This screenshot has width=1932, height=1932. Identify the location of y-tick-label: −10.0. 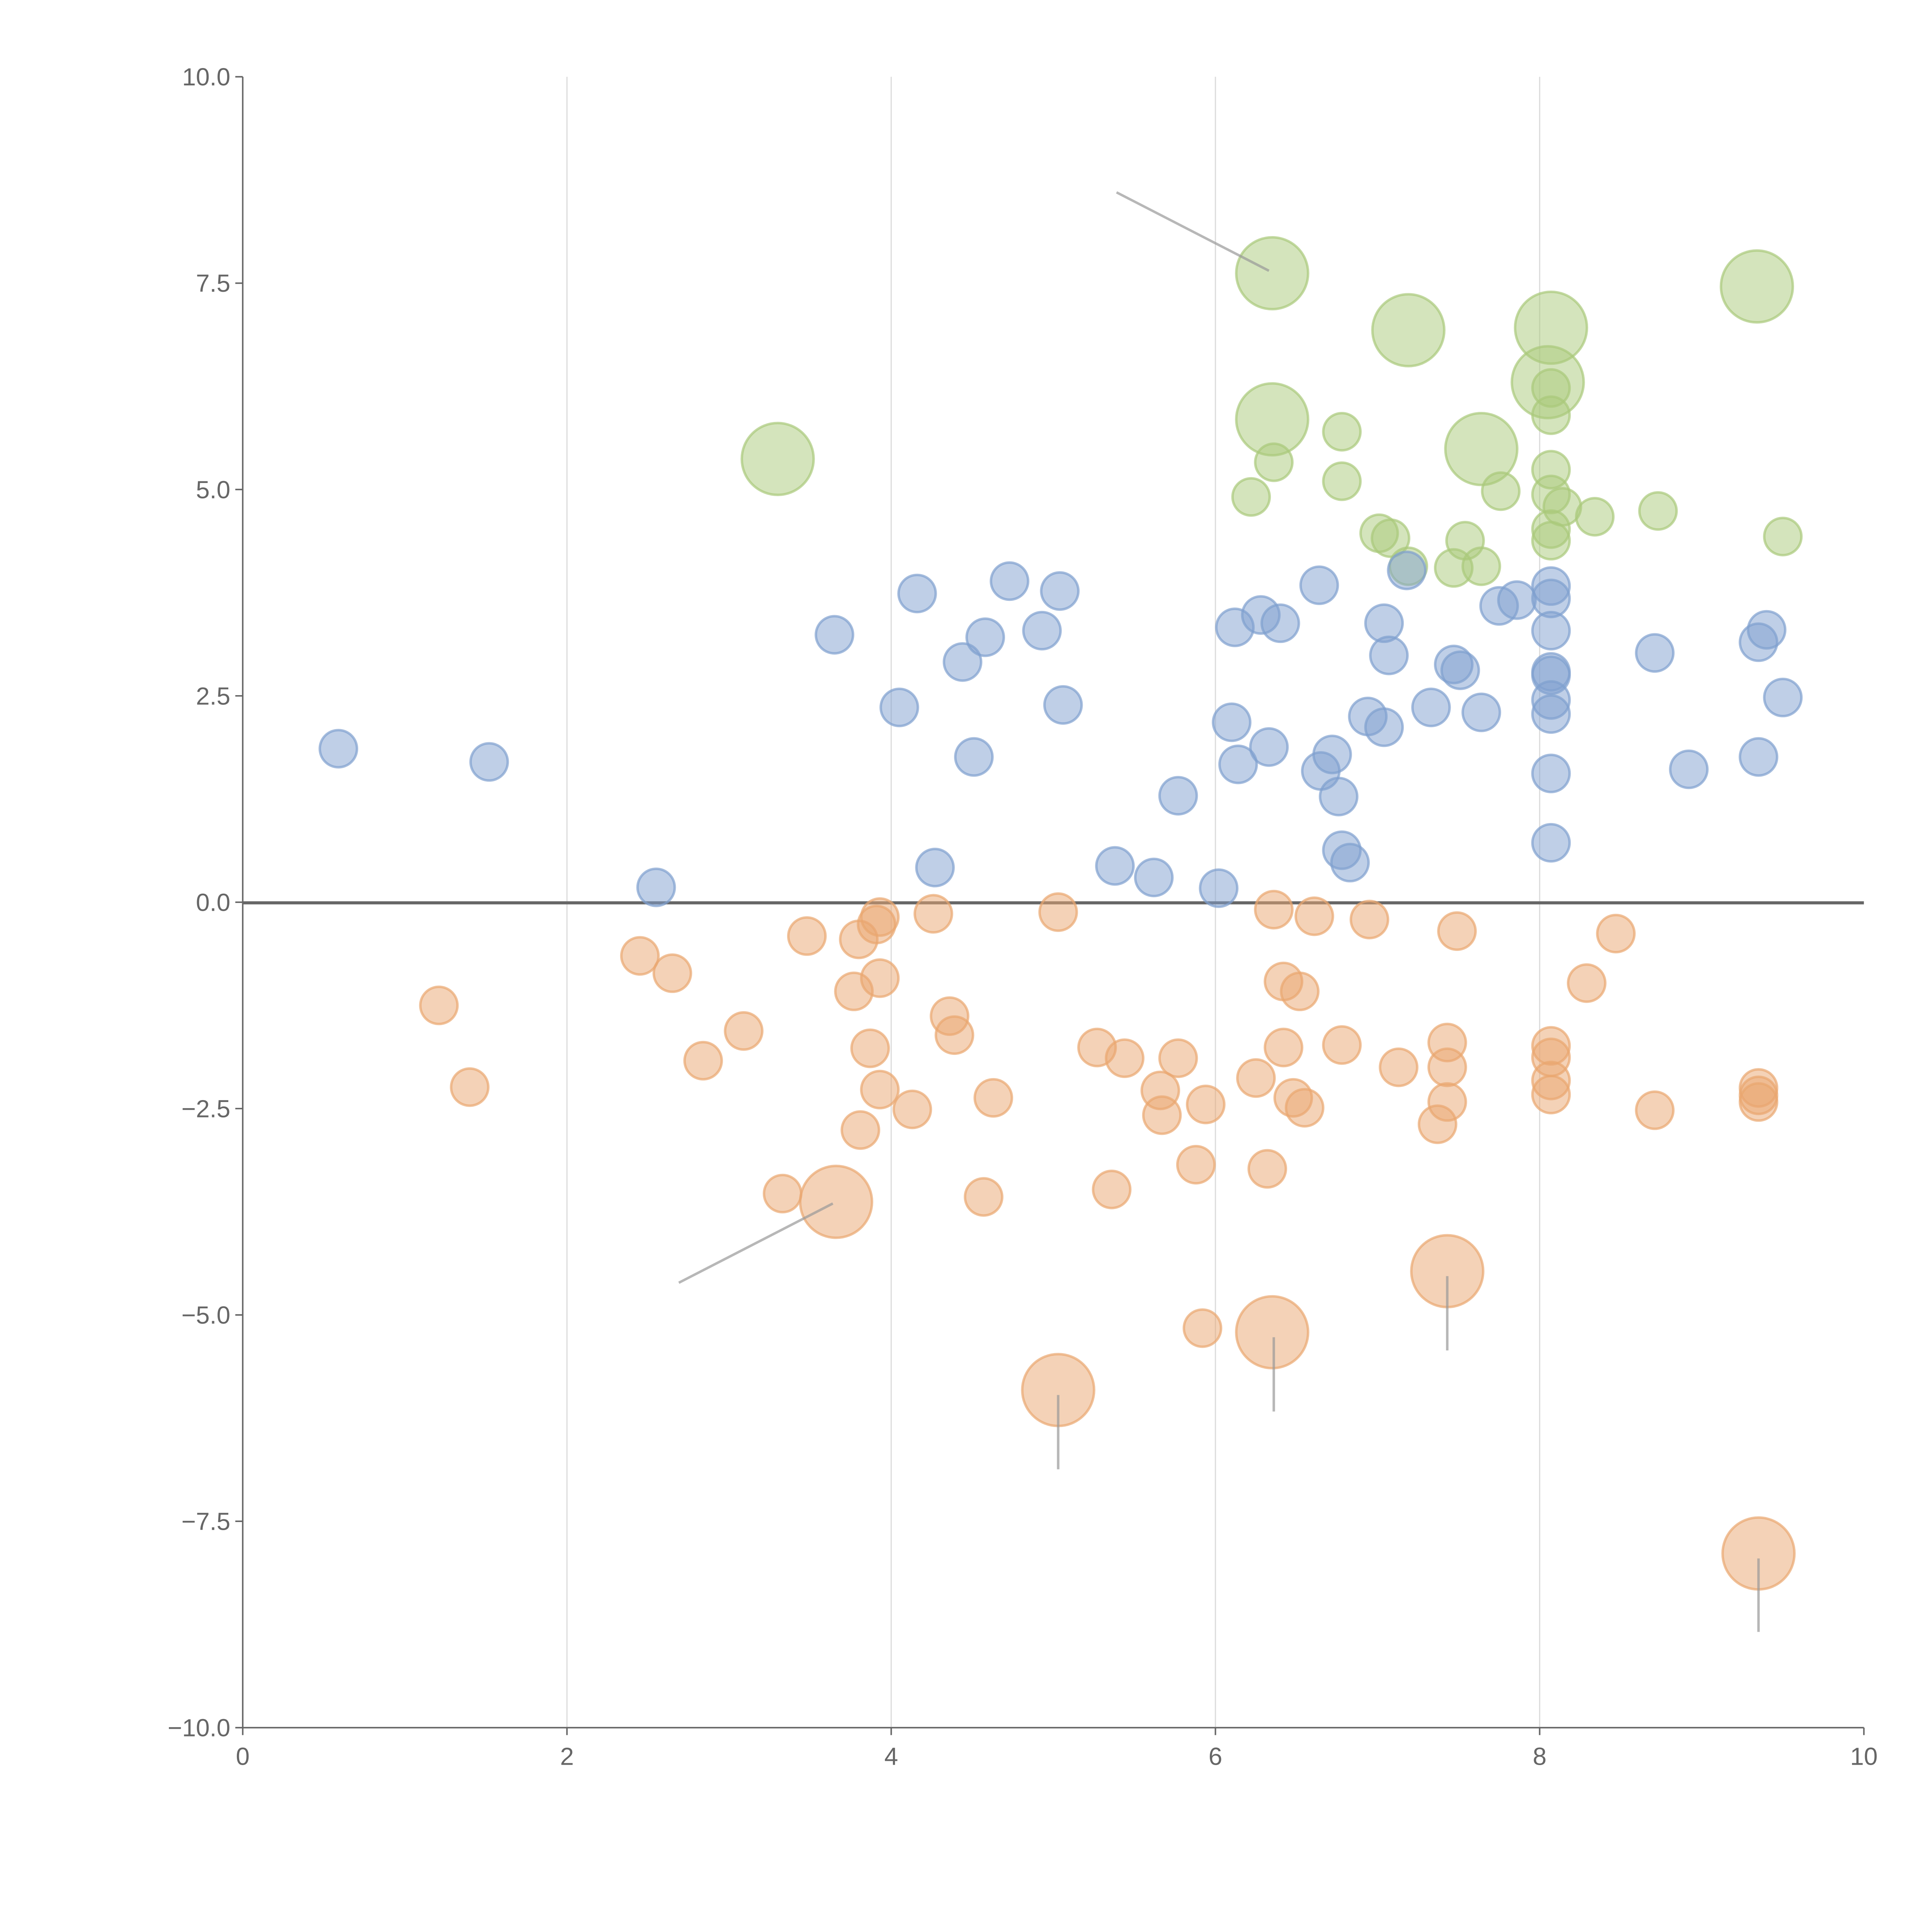
(199, 1728).